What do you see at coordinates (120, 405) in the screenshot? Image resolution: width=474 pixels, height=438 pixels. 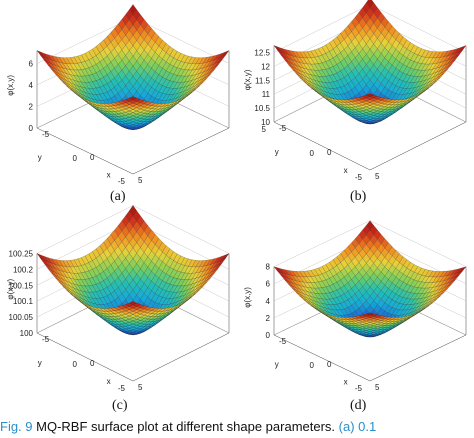 I see `subplot-label: (c)` at bounding box center [120, 405].